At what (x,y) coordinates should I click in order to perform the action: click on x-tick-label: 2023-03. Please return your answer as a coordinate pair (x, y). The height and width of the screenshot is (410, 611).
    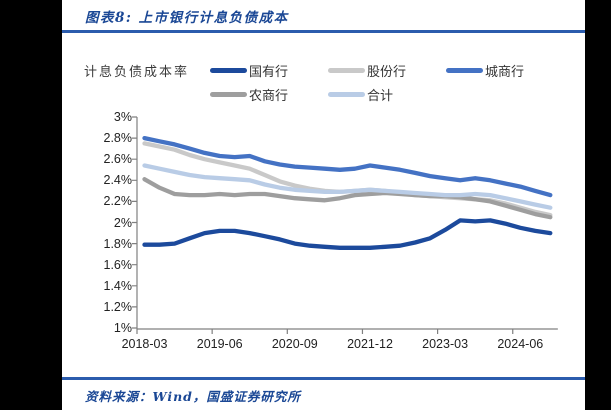
    Looking at the image, I should click on (445, 344).